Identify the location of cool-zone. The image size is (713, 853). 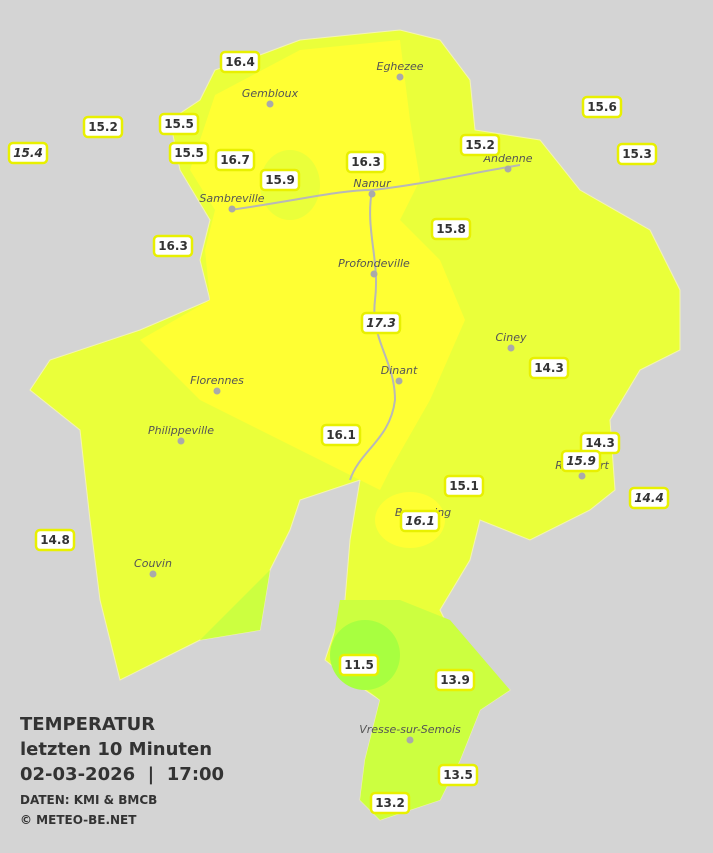
(235, 605).